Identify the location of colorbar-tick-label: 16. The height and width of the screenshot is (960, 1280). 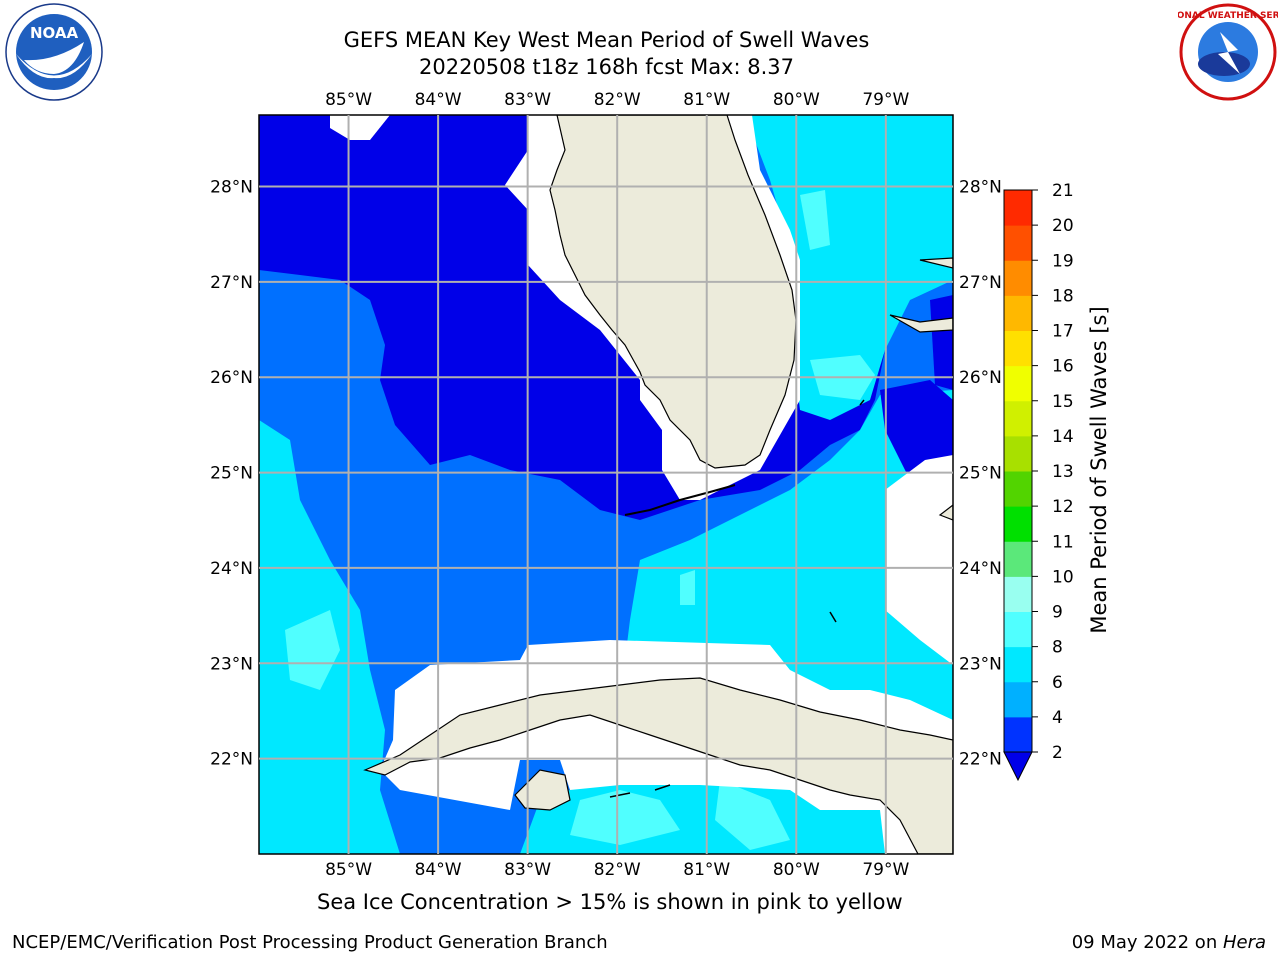
(1063, 367).